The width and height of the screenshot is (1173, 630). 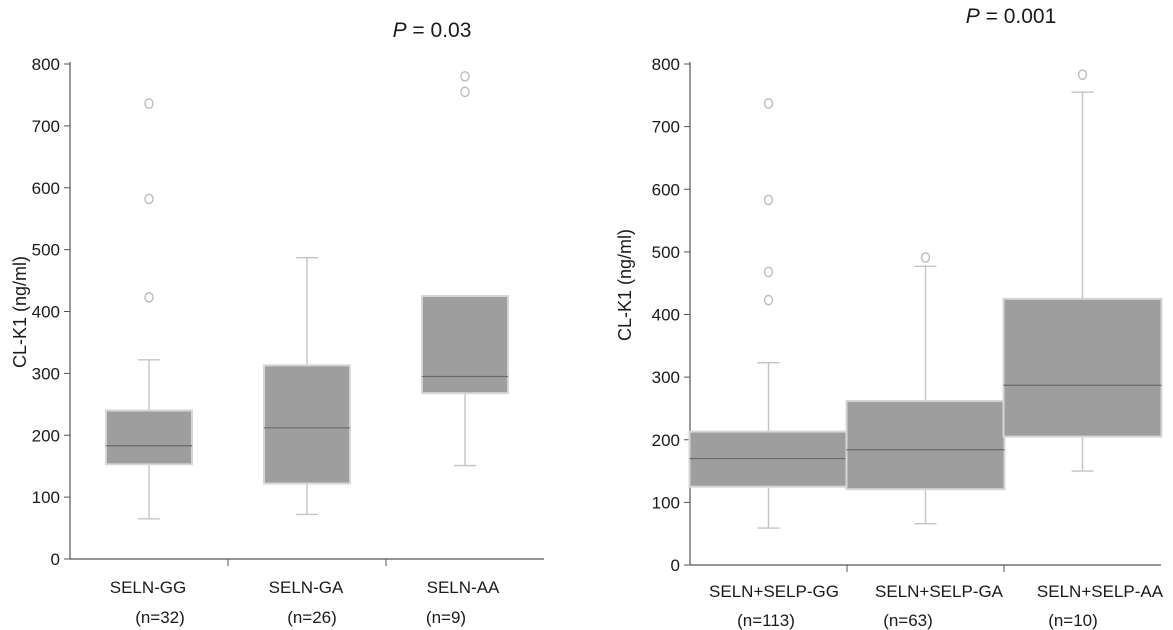 I want to click on category-label: SELN+SELP-AA, so click(x=1100, y=591).